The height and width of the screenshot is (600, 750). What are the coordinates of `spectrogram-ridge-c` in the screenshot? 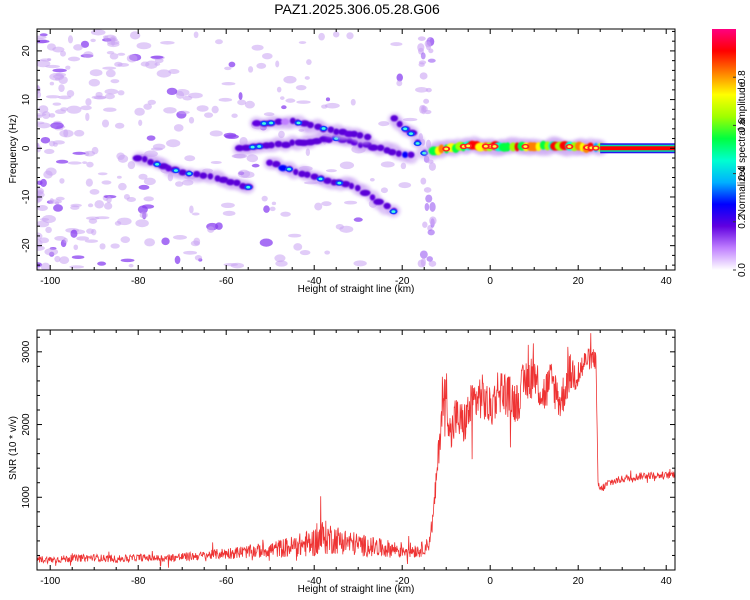 It's located at (311, 130).